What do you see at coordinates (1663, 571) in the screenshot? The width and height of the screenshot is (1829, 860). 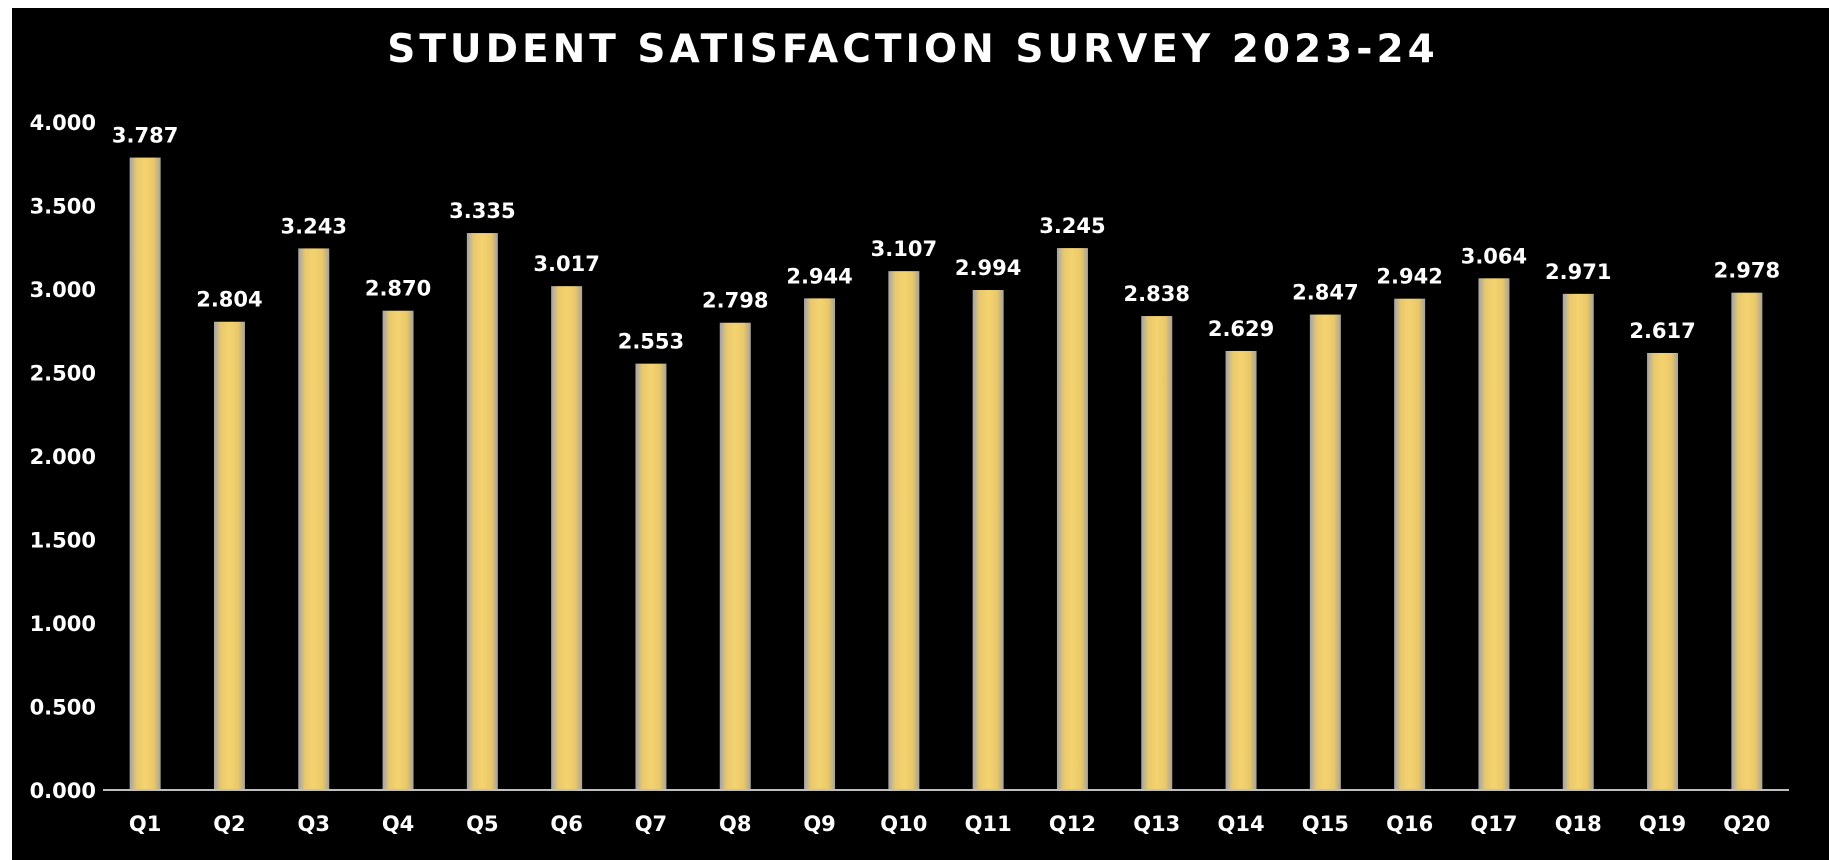 I see `bar-q19` at bounding box center [1663, 571].